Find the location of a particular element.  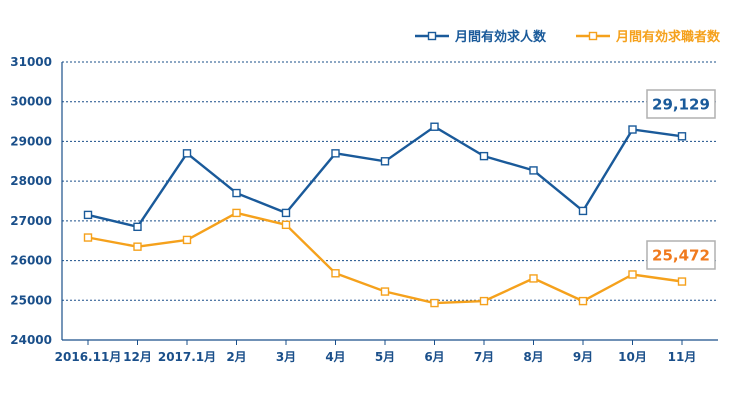

x-tick-label: 9月 is located at coordinates (583, 357).